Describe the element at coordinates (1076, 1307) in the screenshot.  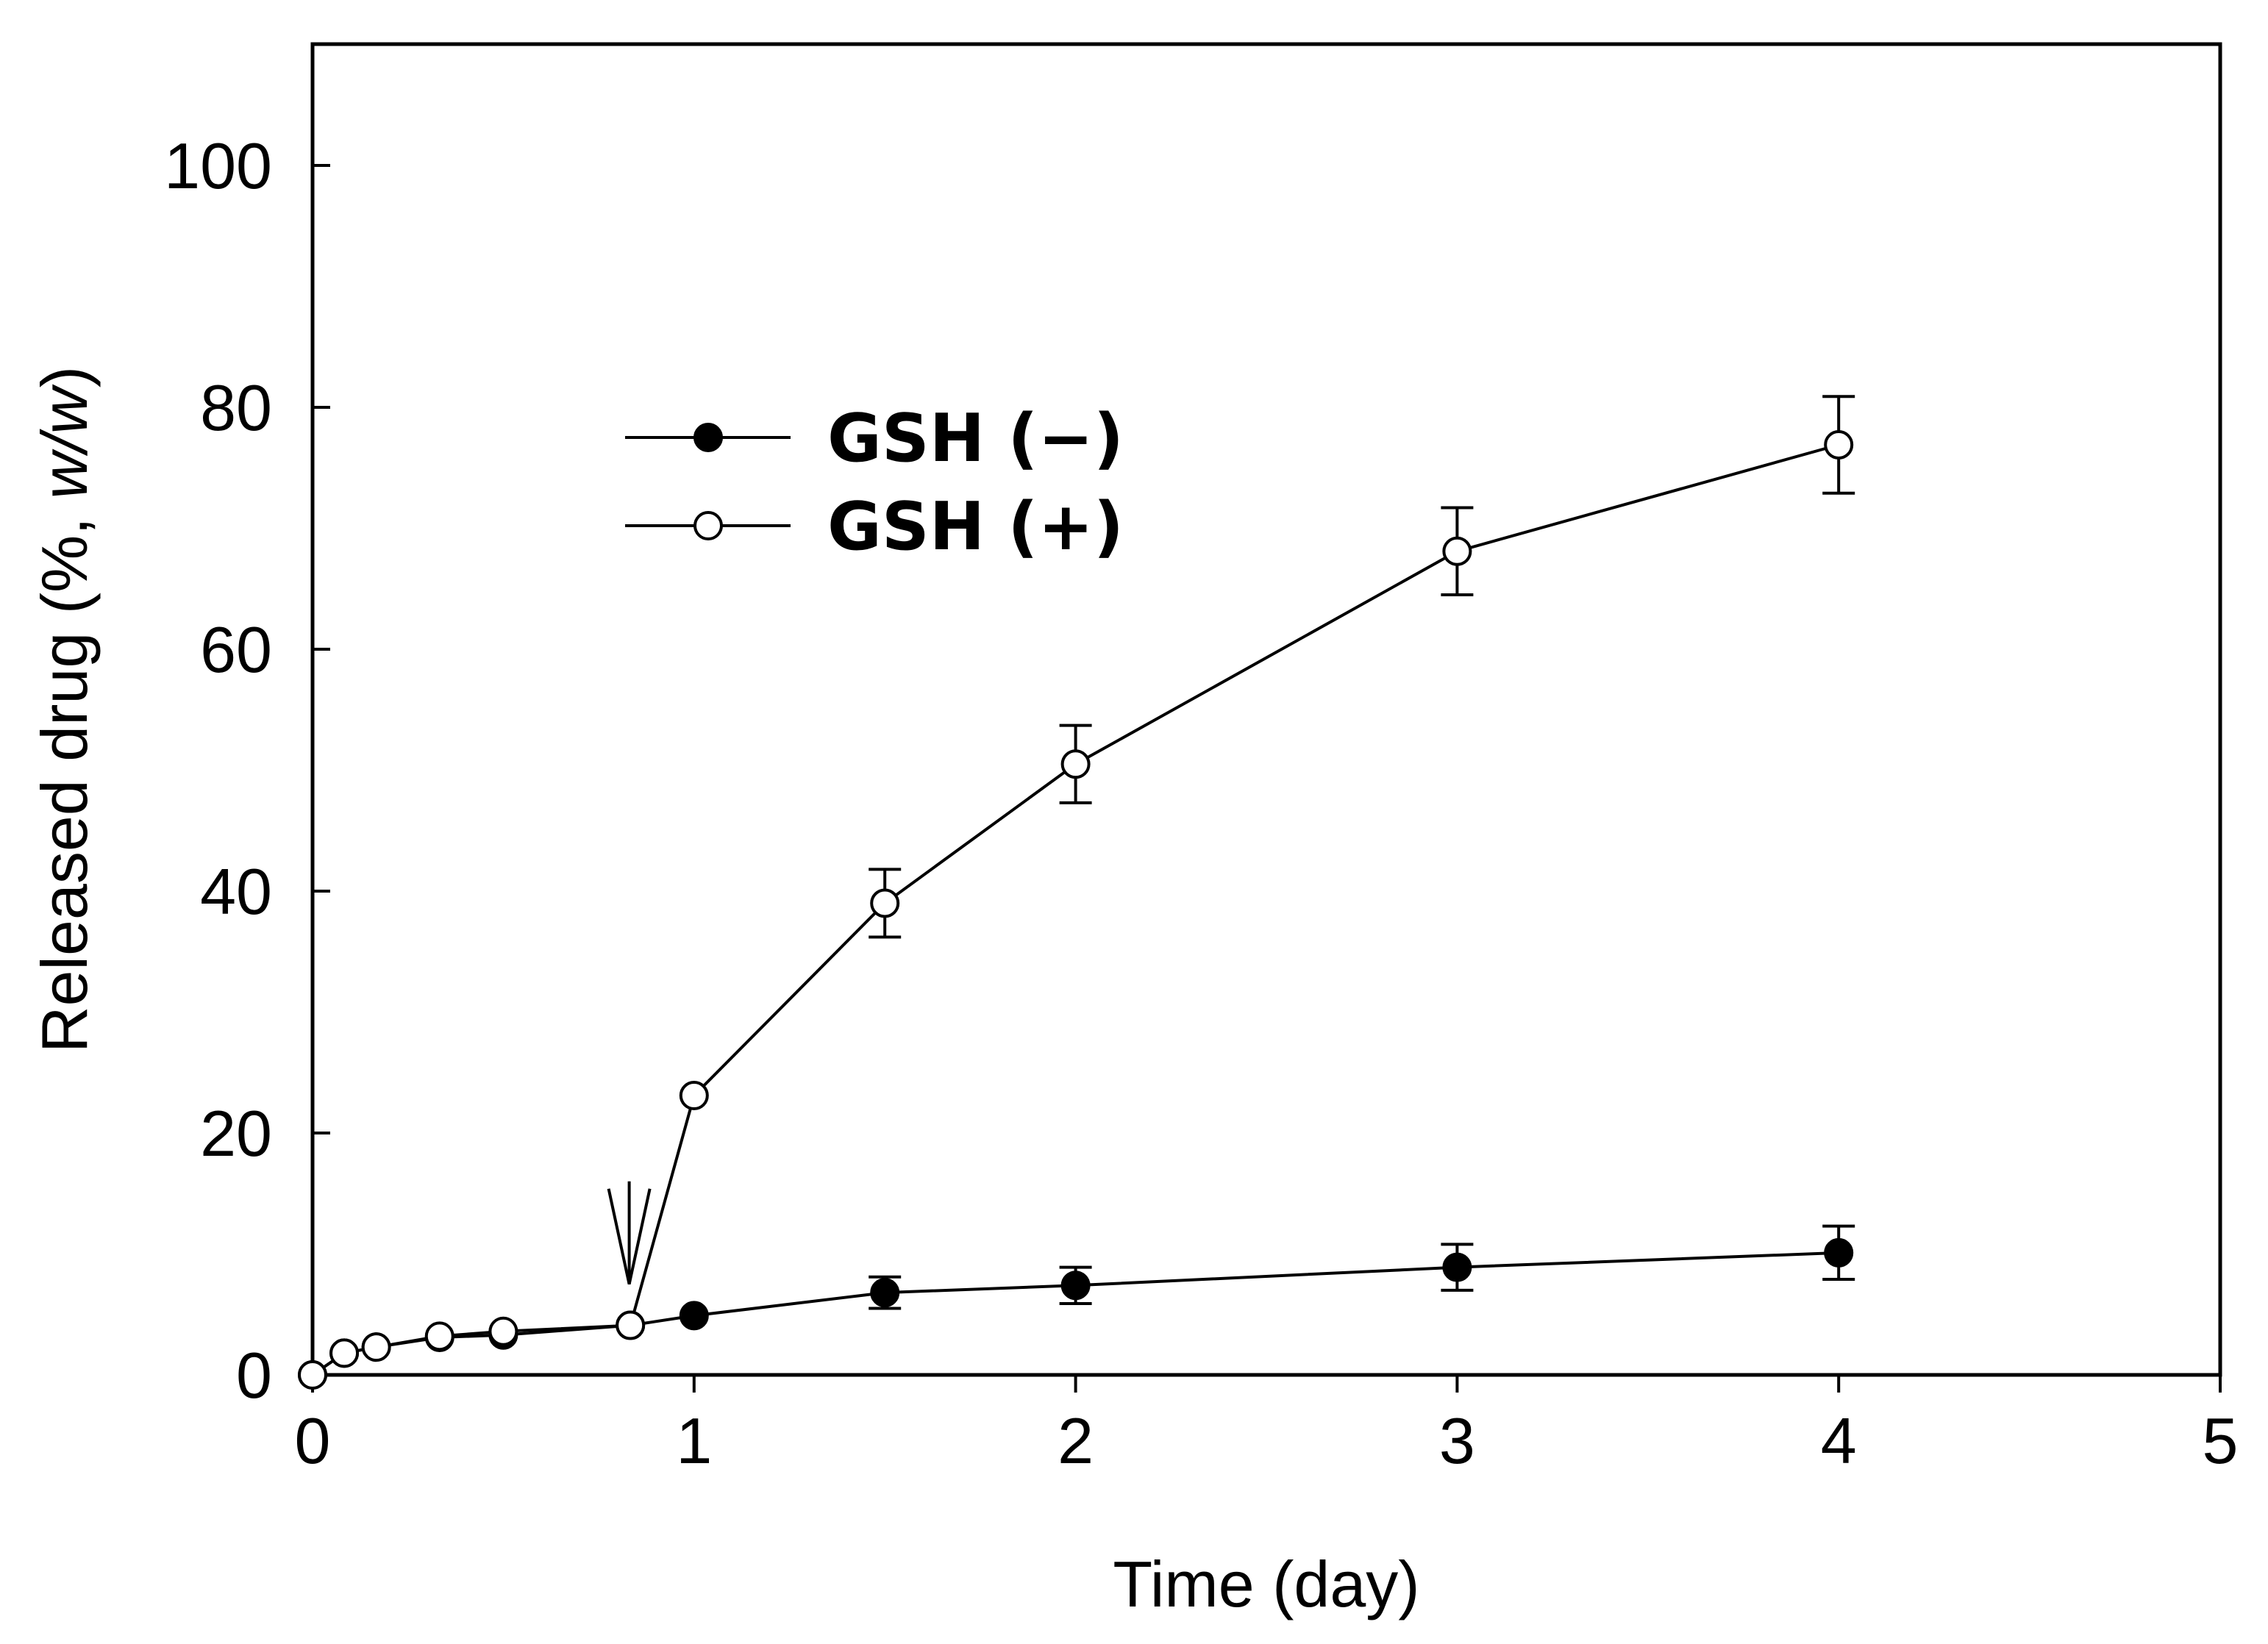
I see `series-gsh-minus` at that location.